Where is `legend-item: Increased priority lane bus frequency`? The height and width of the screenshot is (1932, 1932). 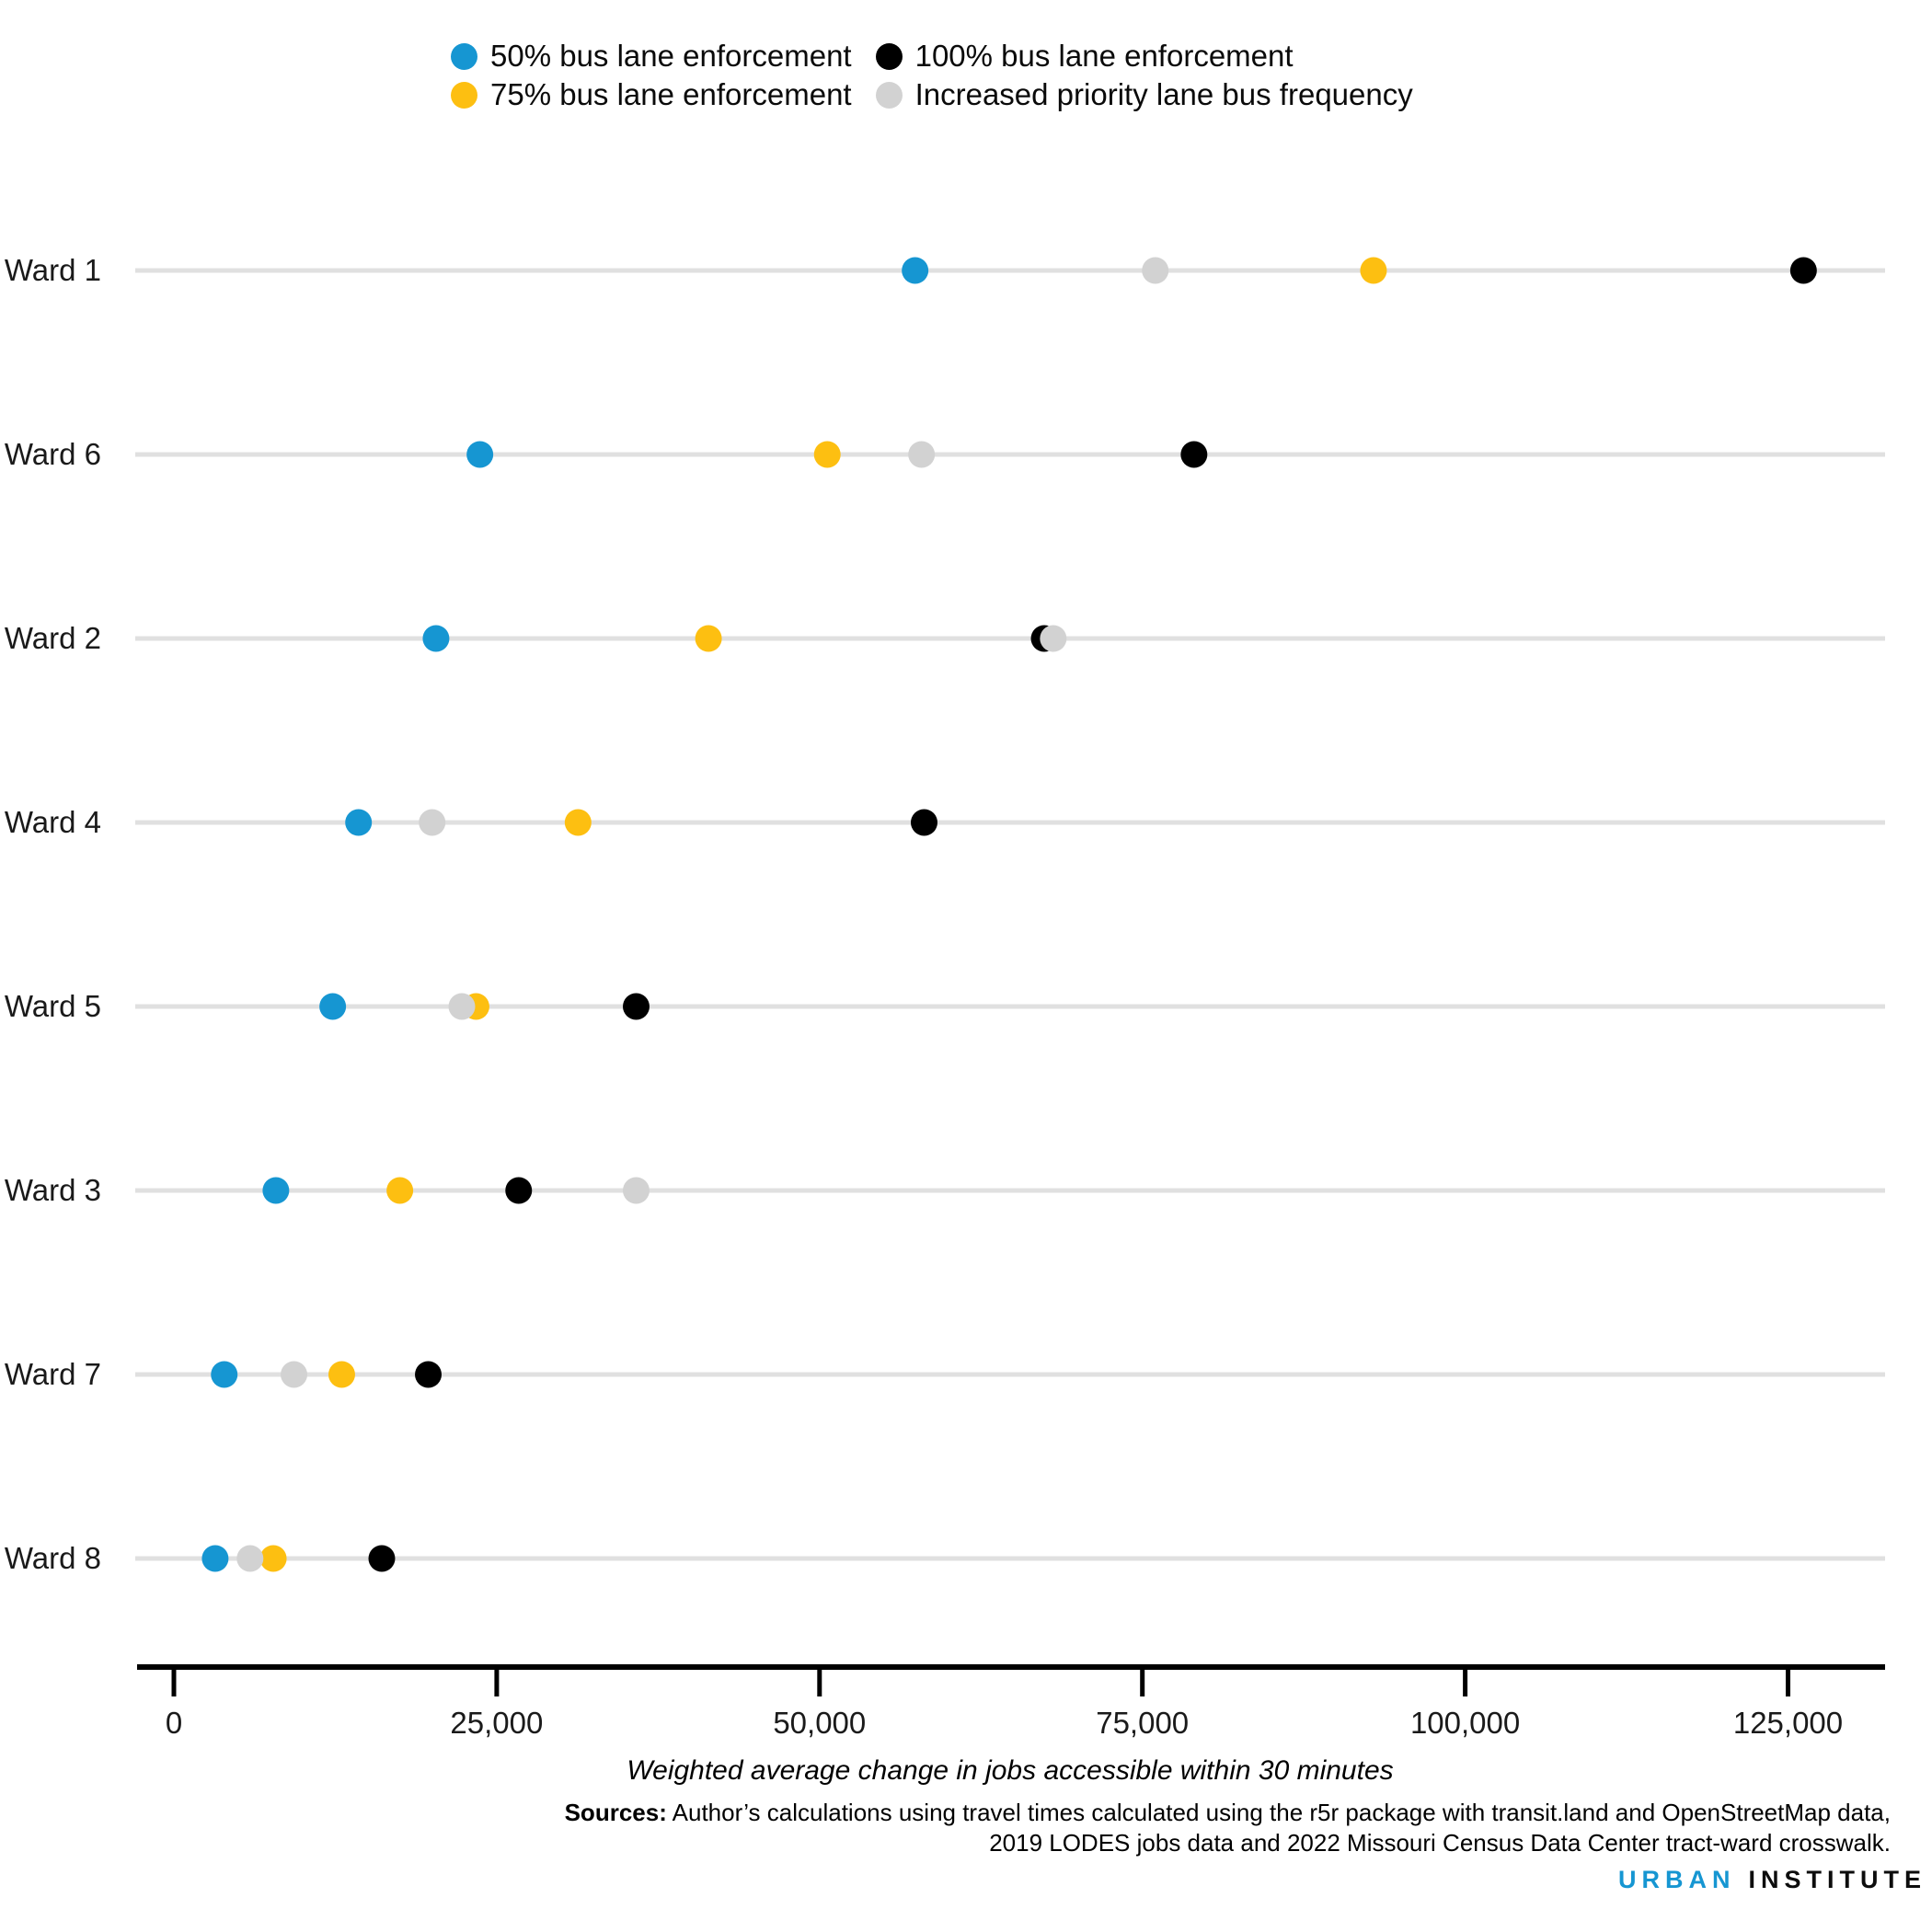
legend-item: Increased priority lane bus frequency is located at coordinates (1144, 94).